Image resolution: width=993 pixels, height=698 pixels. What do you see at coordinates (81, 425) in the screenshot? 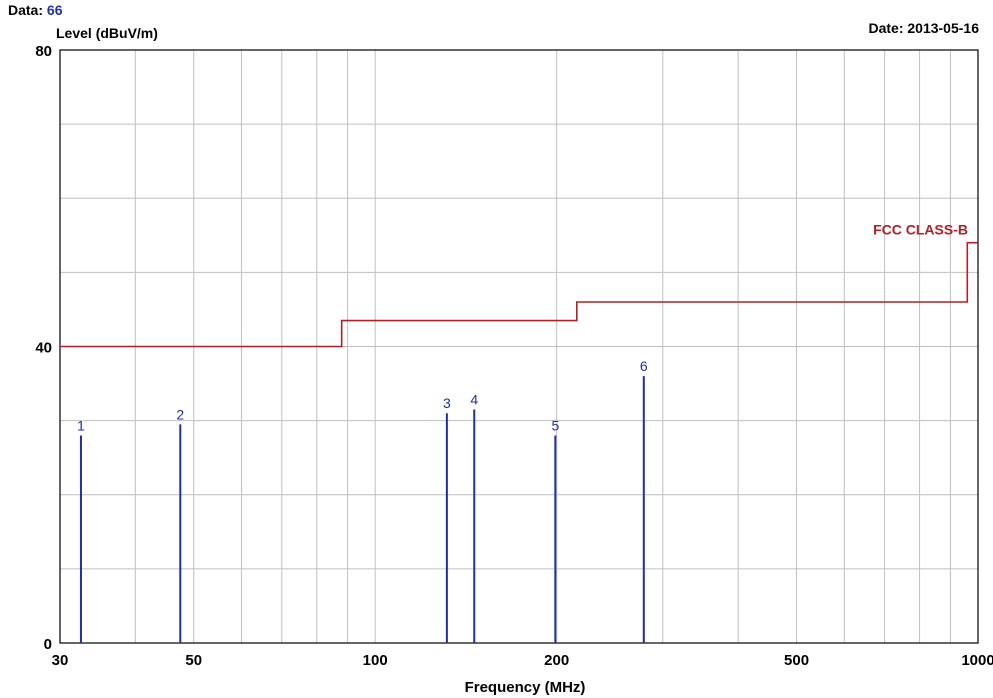
I see `marker-label: 1` at bounding box center [81, 425].